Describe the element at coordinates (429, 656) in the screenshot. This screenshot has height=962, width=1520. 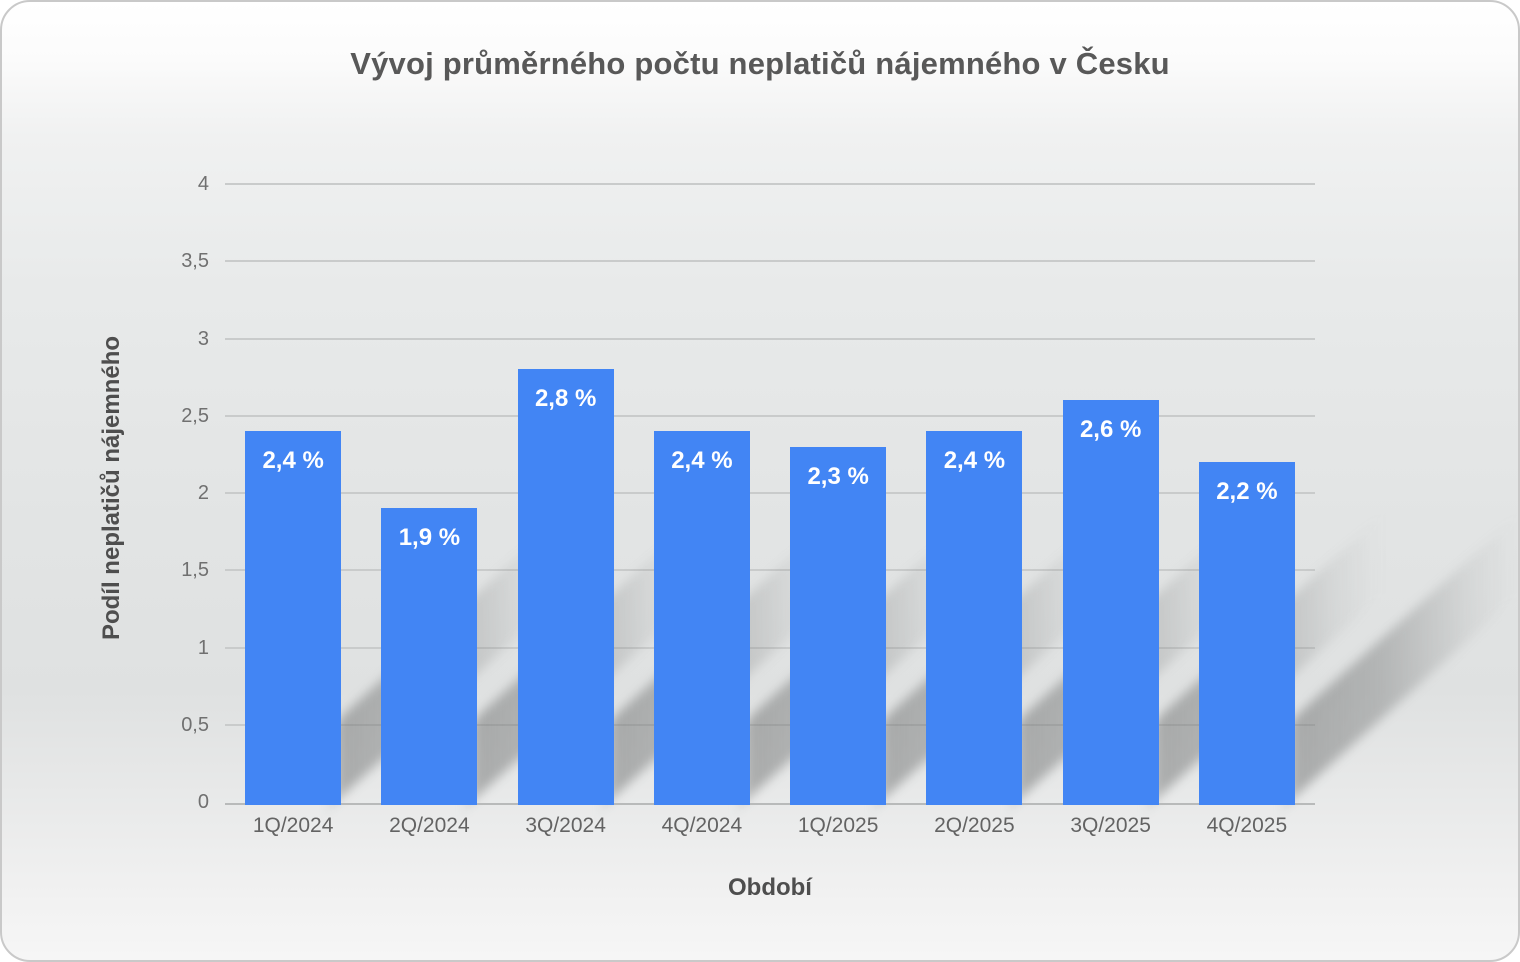
I see `bar: 1,9 %` at that location.